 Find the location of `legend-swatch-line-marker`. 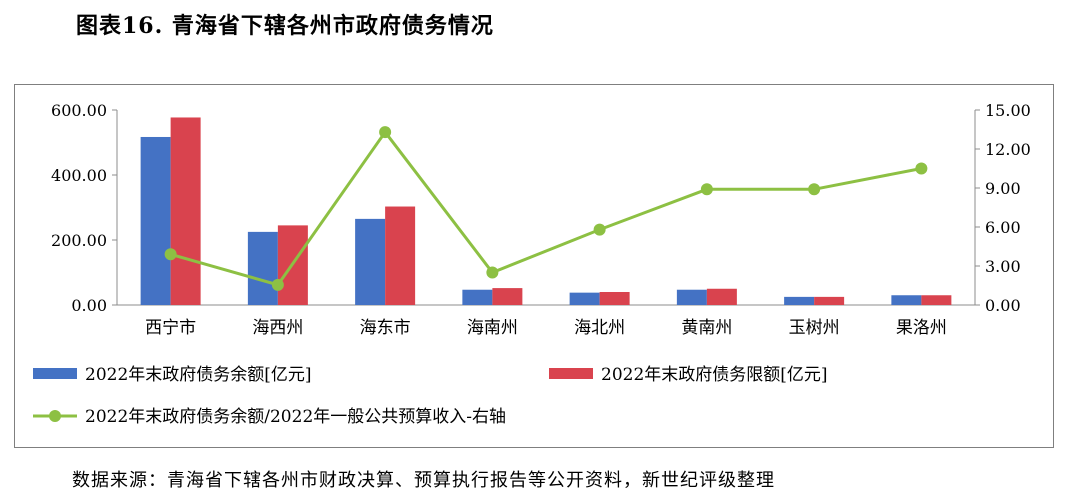

legend-swatch-line-marker is located at coordinates (55, 416).